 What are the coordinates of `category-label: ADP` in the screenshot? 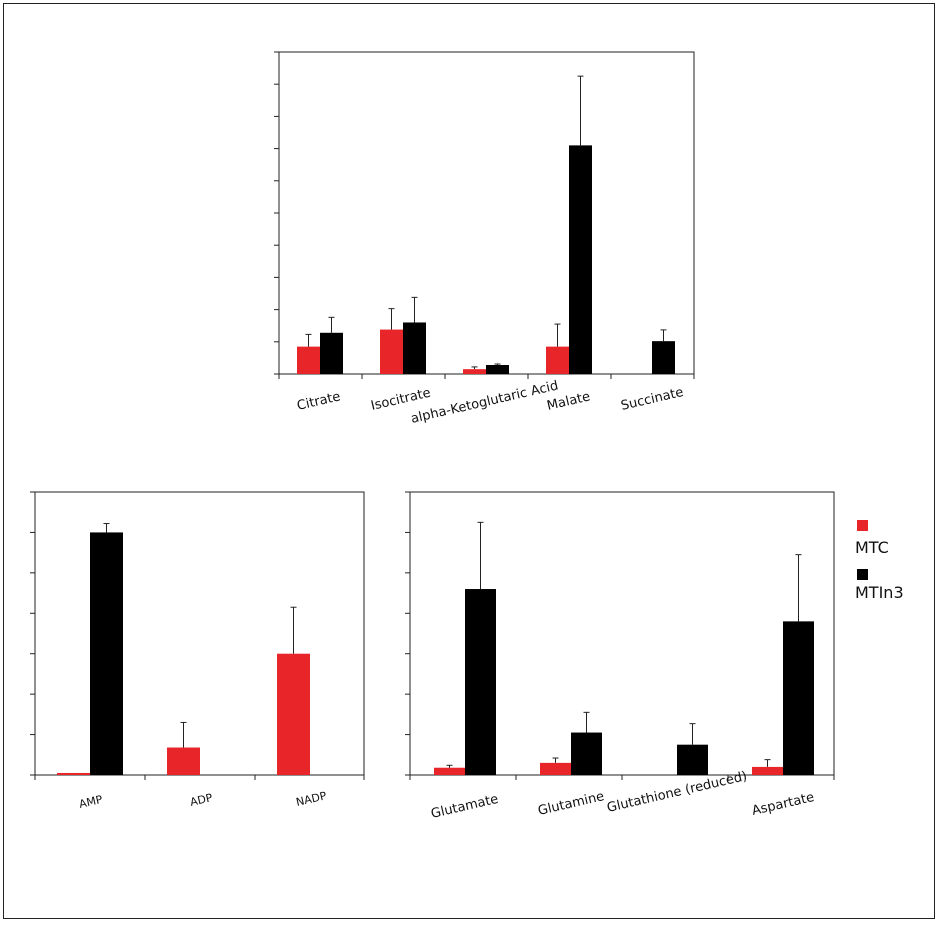 It's located at (201, 800).